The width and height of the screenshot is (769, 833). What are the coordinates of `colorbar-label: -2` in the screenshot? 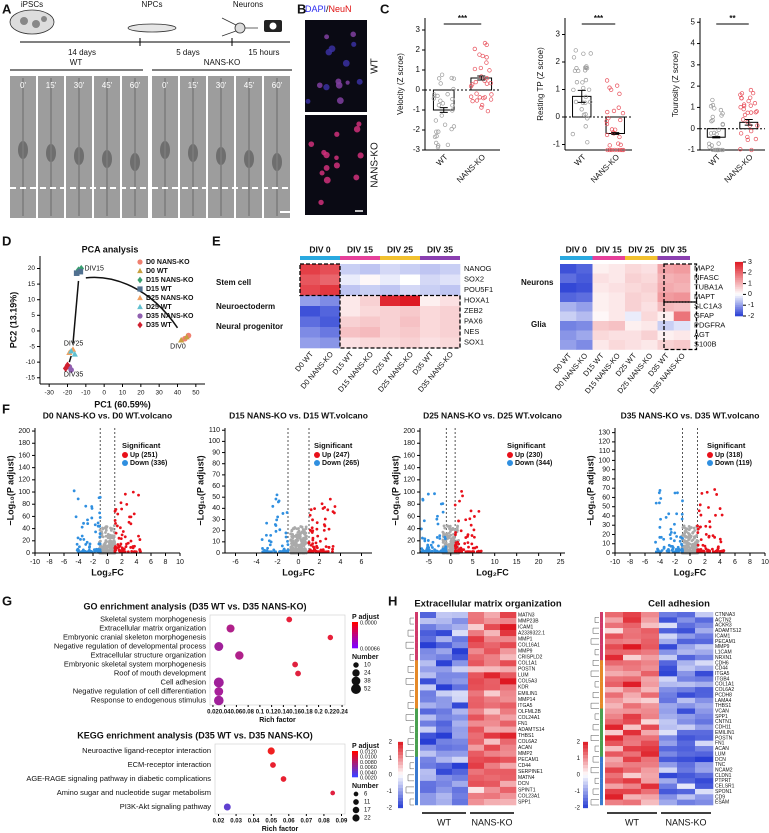 It's located at (751, 316).